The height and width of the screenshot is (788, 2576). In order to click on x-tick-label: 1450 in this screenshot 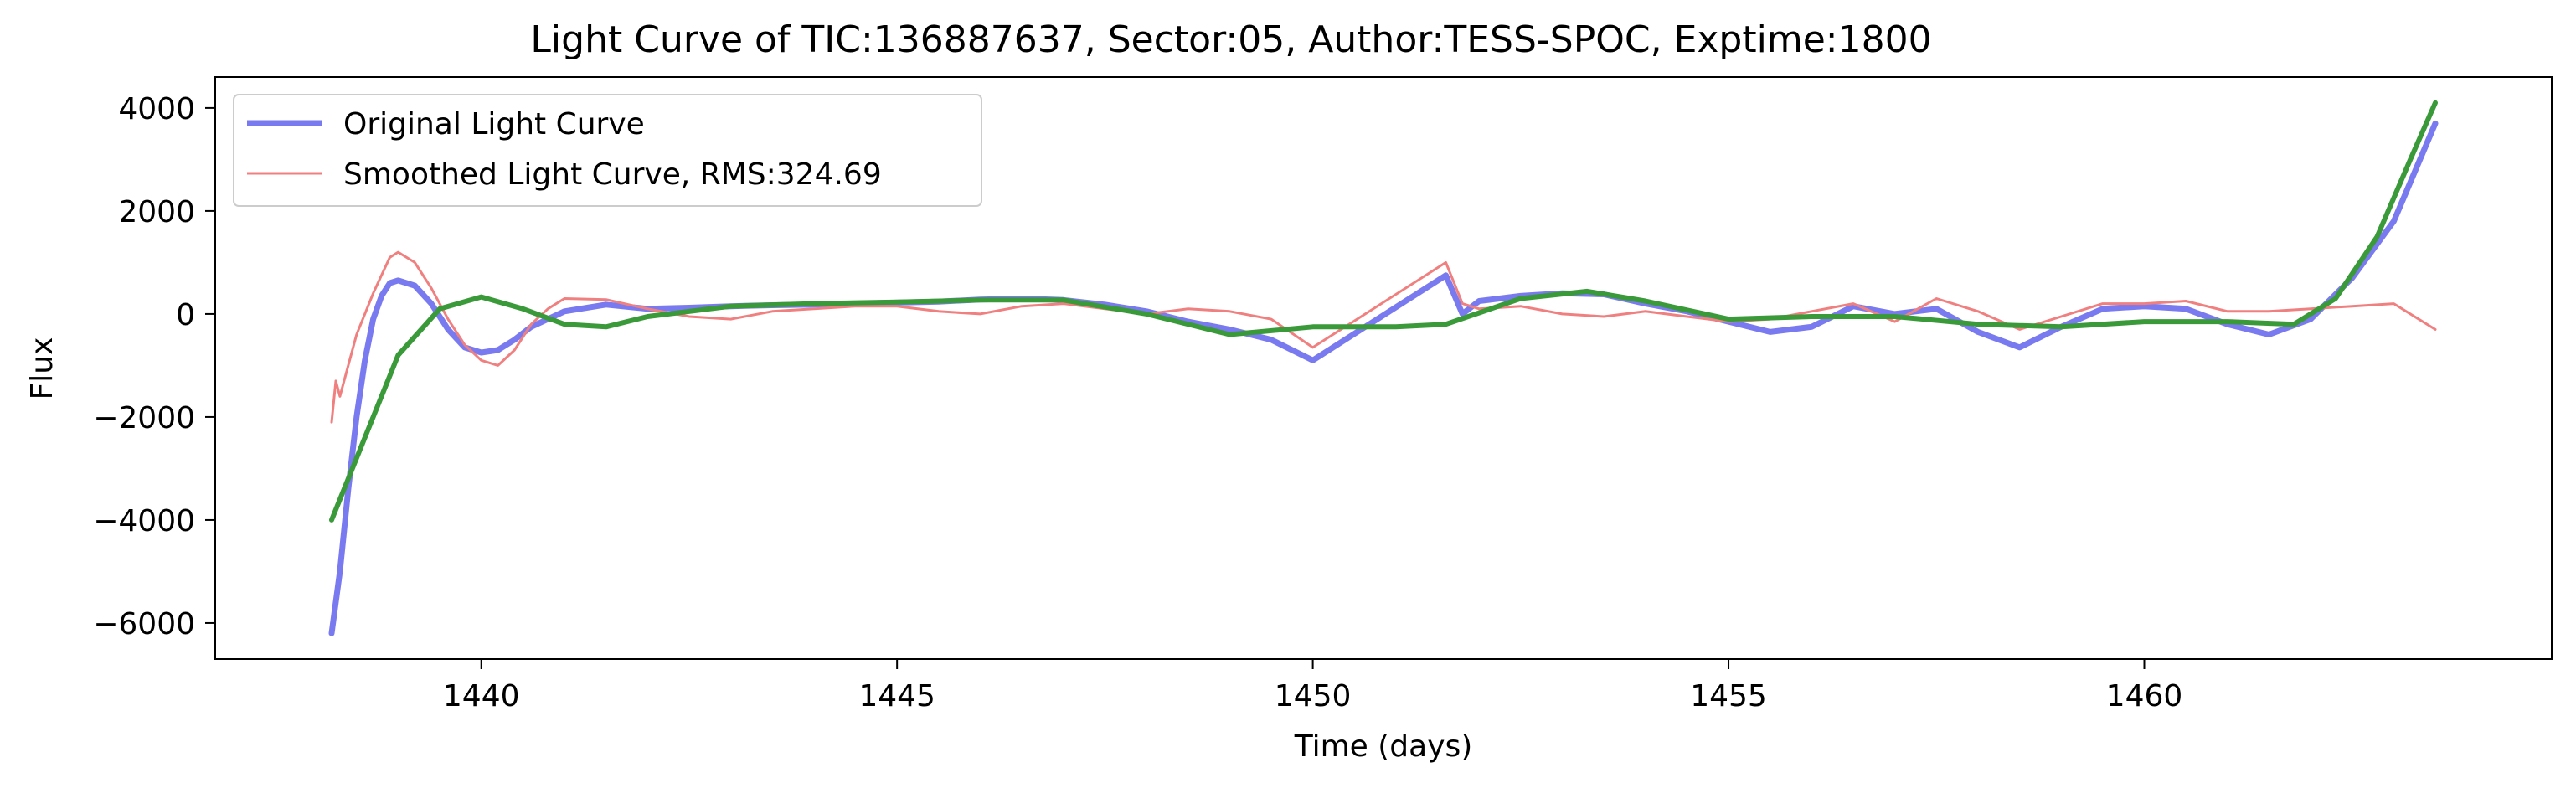, I will do `click(1313, 696)`.